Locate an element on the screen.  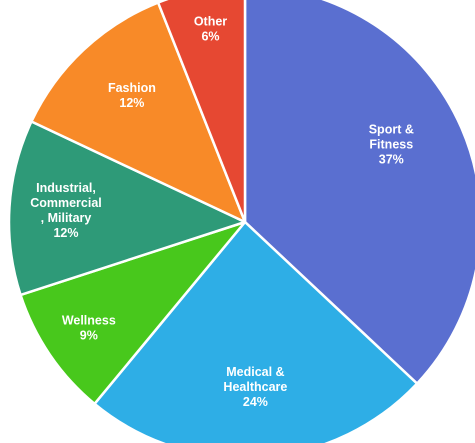
slice-label: Sport & Fitness 37% is located at coordinates (391, 145).